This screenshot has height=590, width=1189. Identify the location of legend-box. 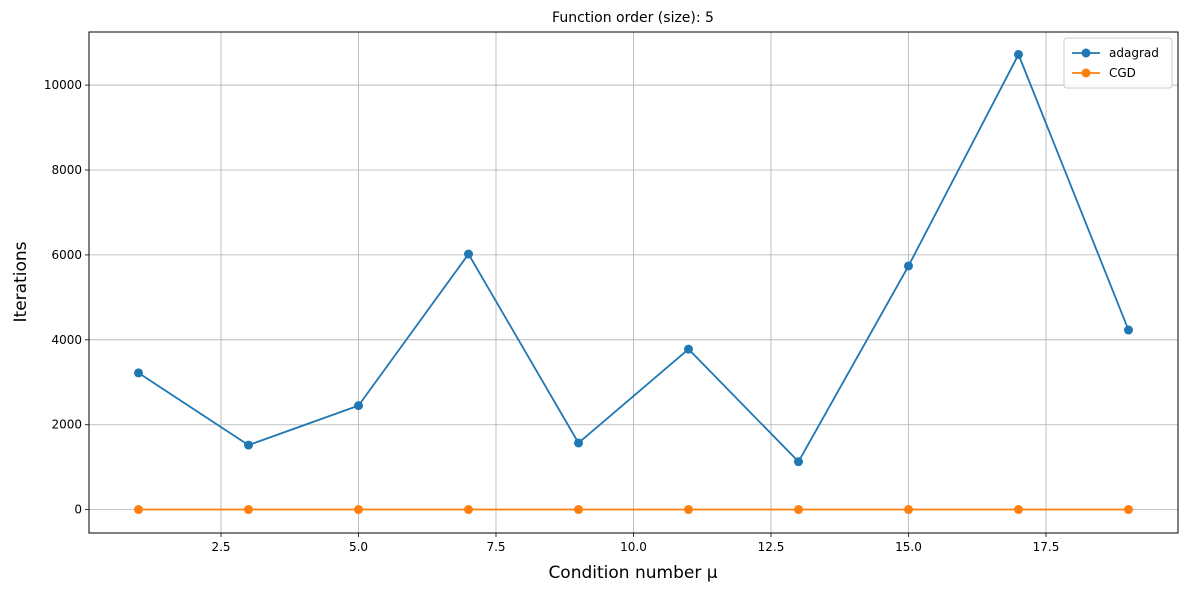
(1118, 63).